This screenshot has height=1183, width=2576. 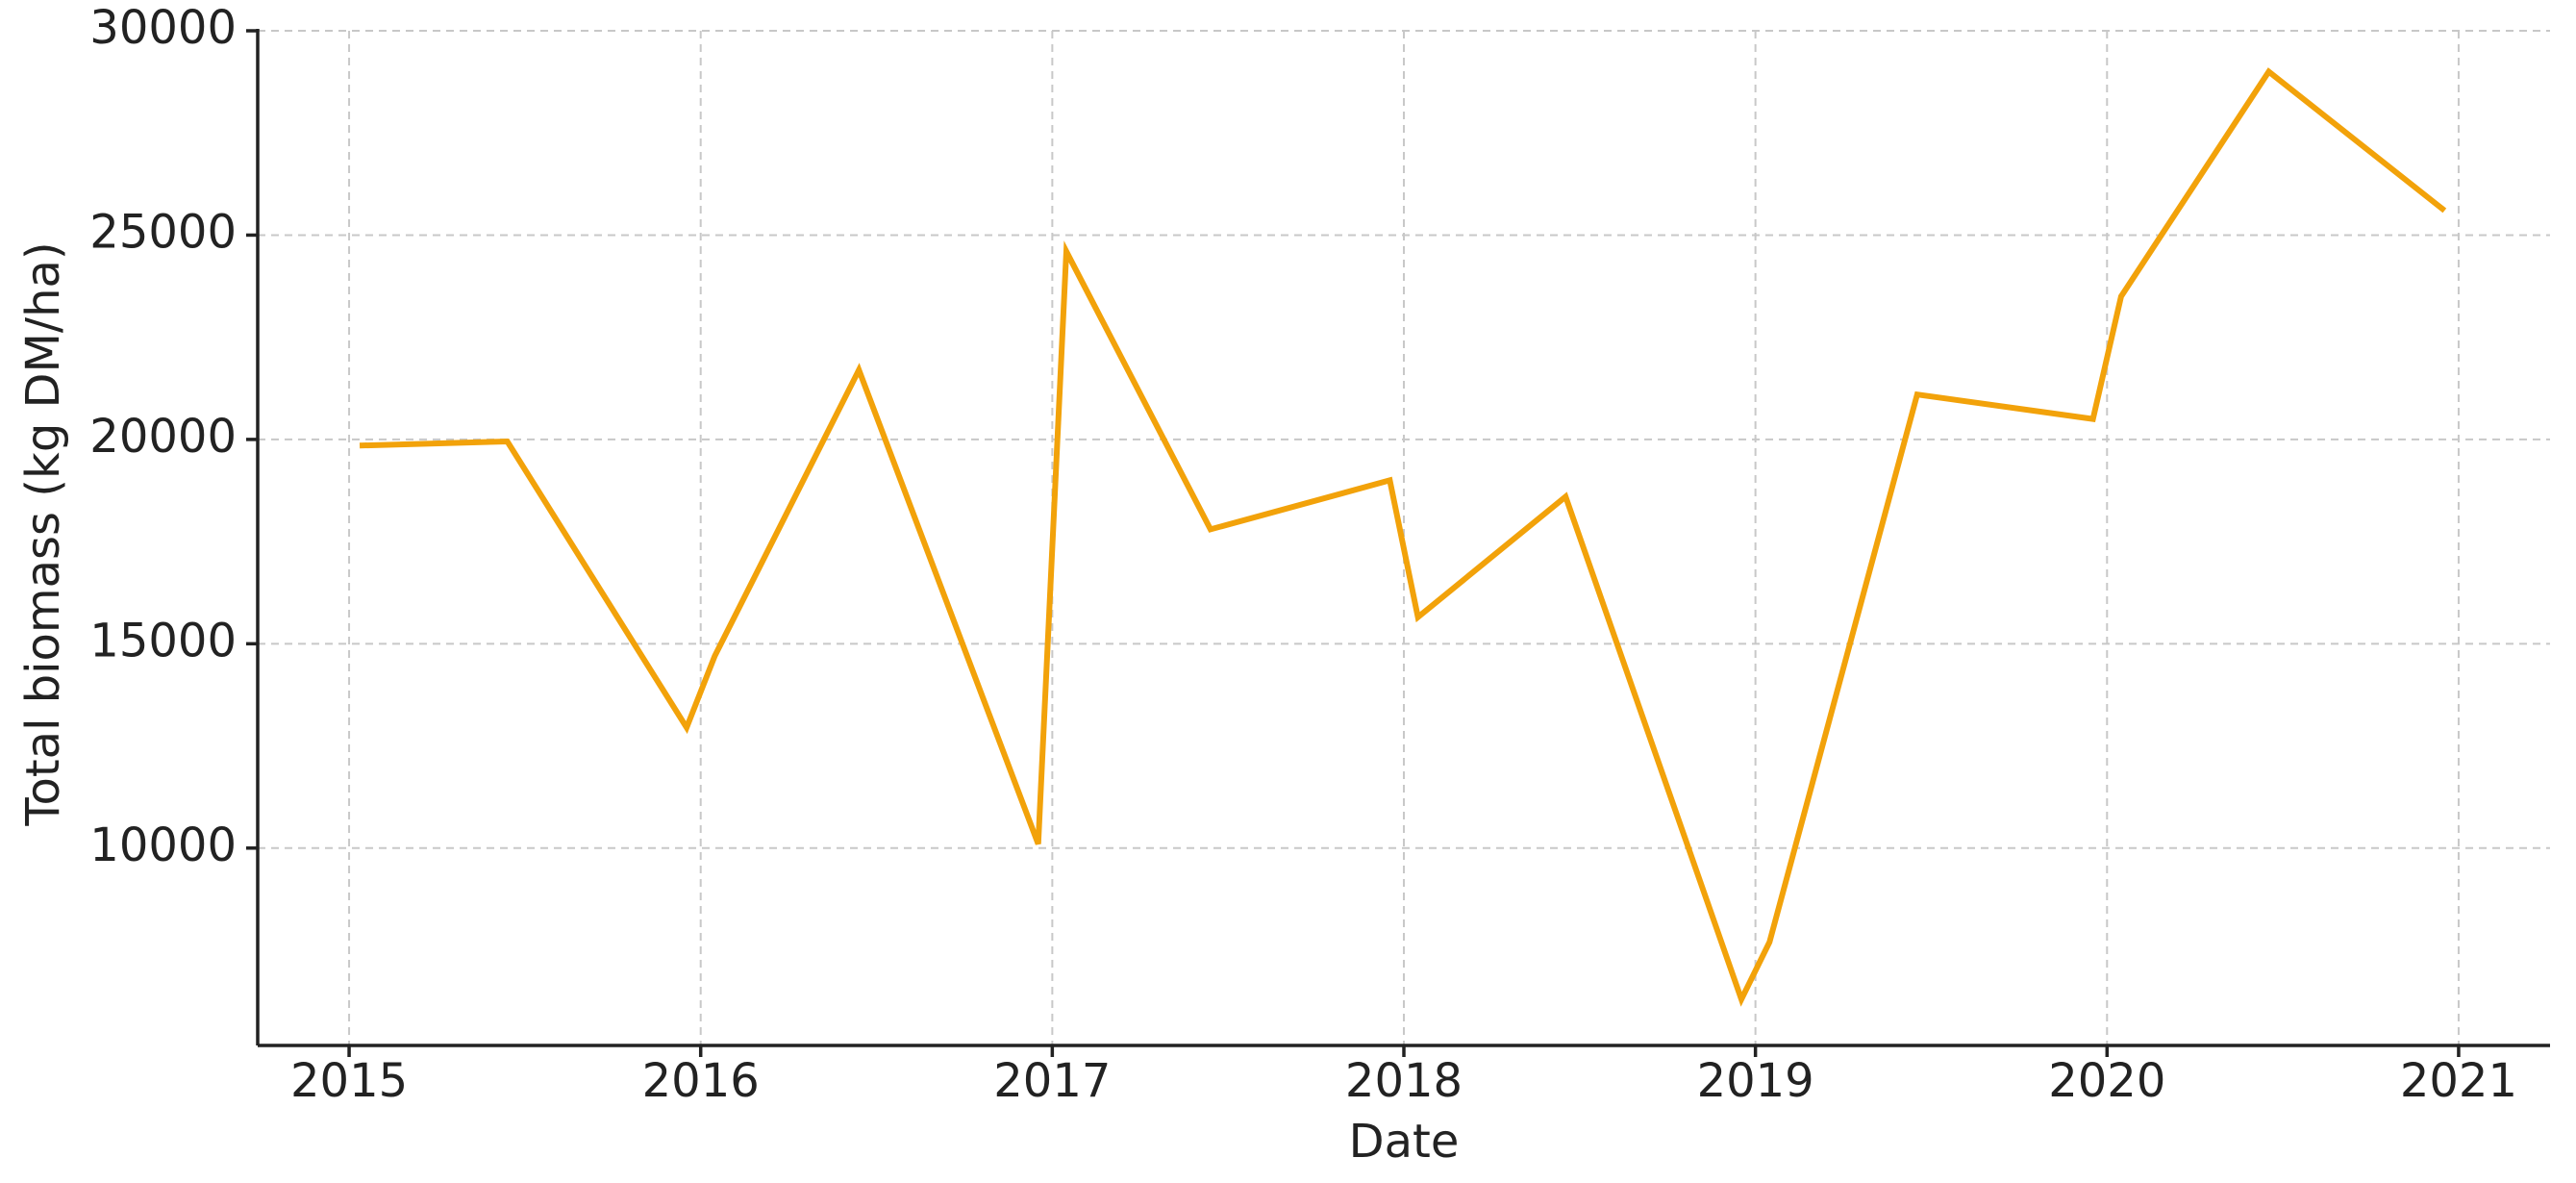 What do you see at coordinates (1404, 1142) in the screenshot?
I see `x-axis-label: Date` at bounding box center [1404, 1142].